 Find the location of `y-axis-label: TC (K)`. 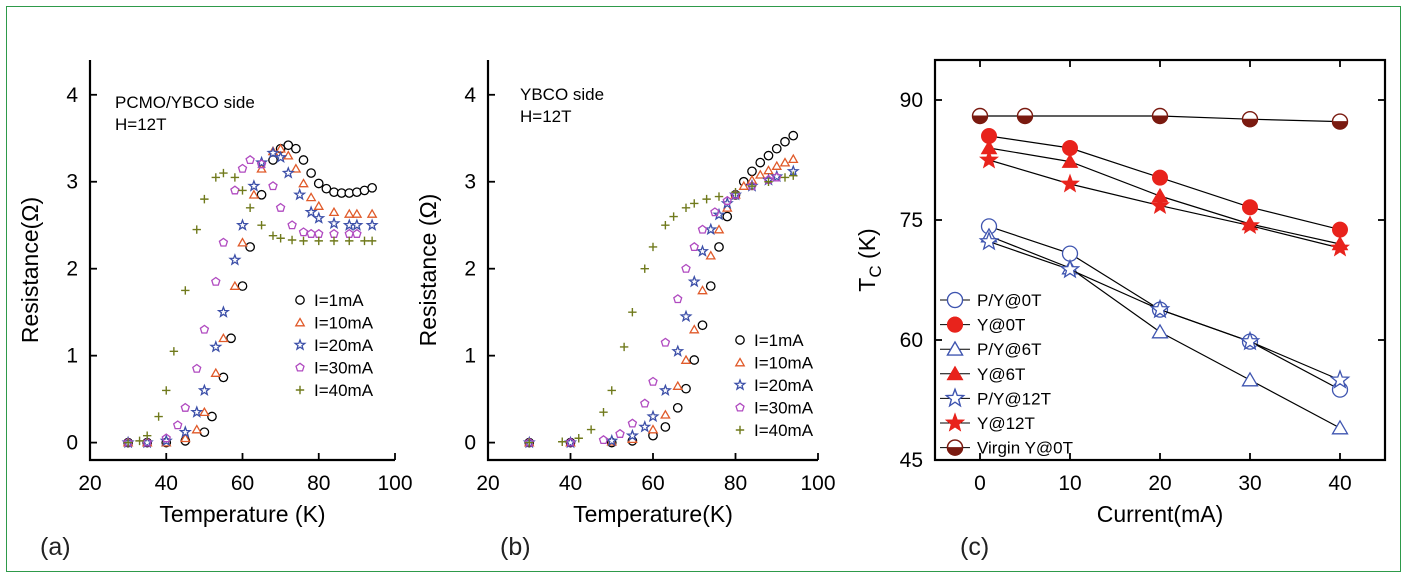

y-axis-label: TC (K) is located at coordinates (869, 259).